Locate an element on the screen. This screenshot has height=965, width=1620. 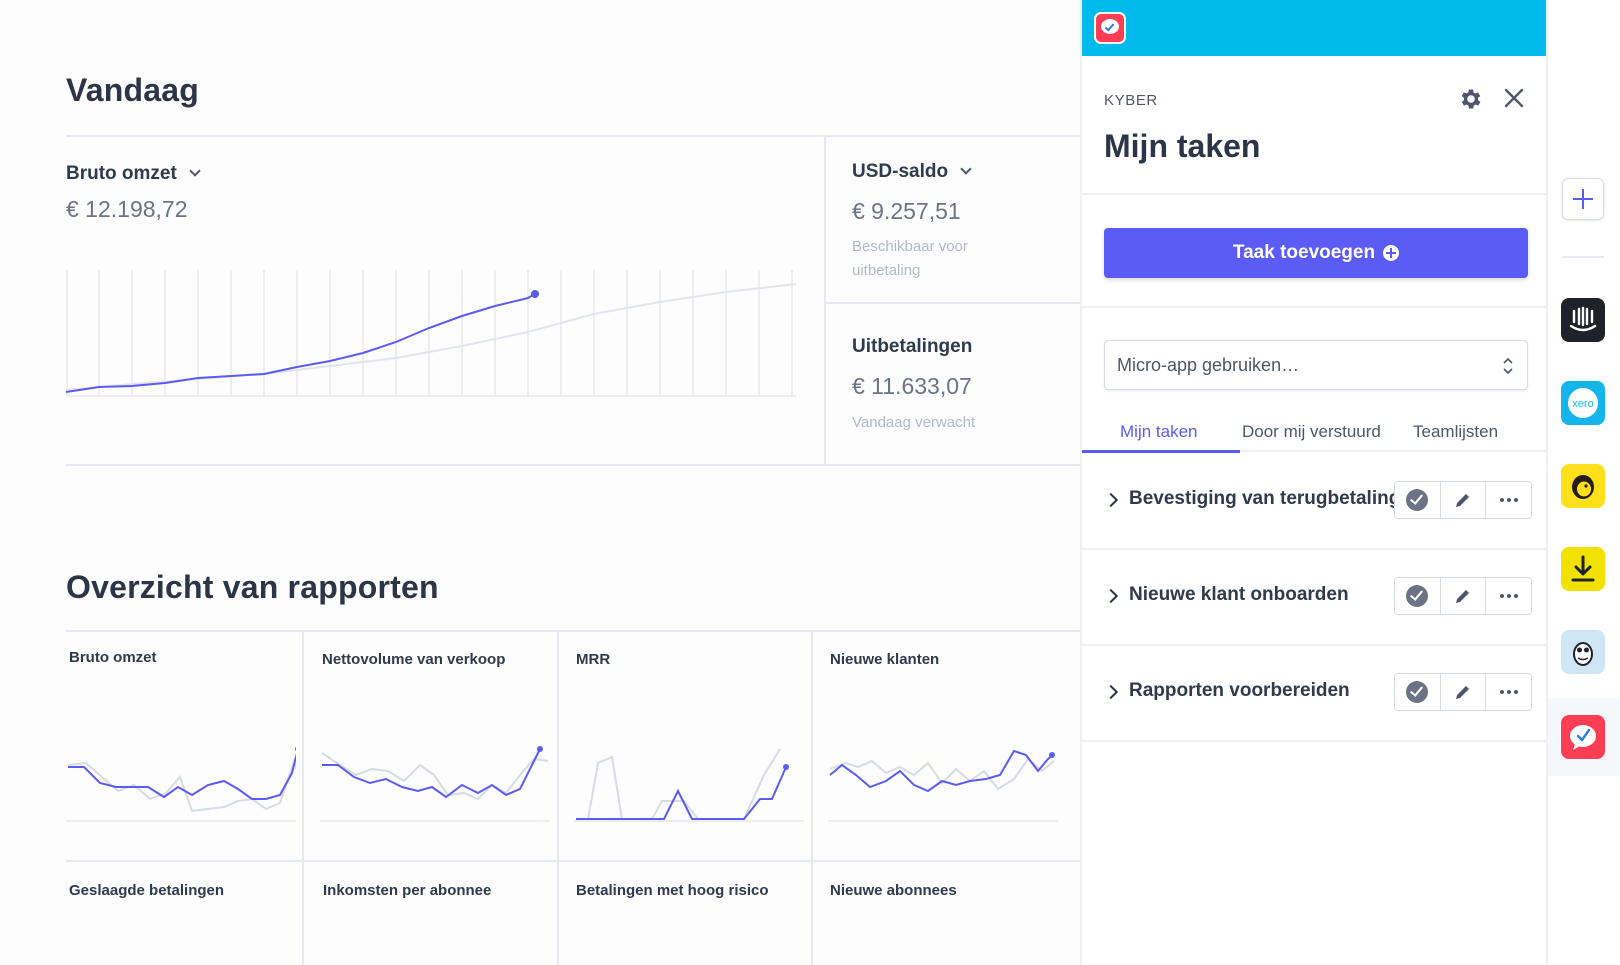
xero-icon: xero is located at coordinates (1583, 403).